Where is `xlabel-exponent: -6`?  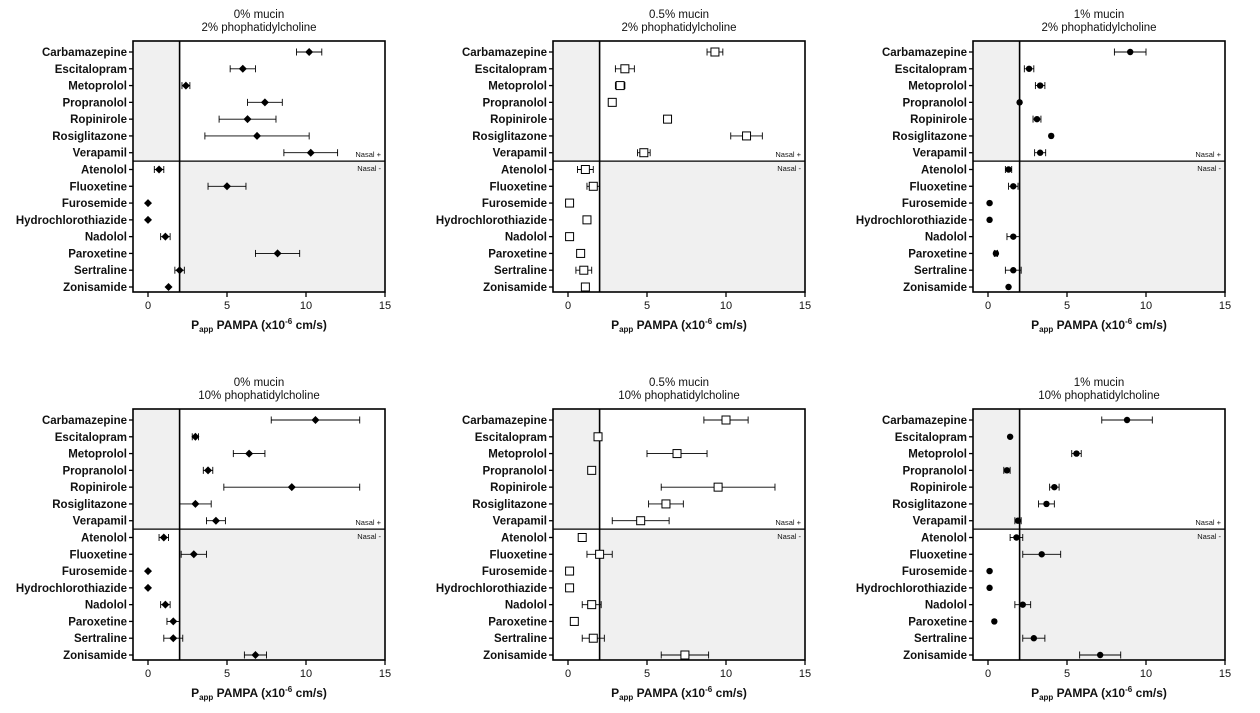 xlabel-exponent: -6 is located at coordinates (1129, 321).